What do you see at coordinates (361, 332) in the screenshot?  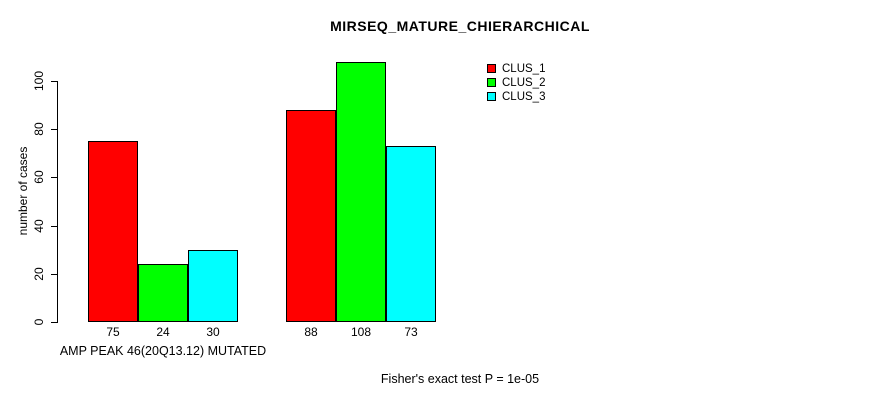 I see `bar-value-label: 108` at bounding box center [361, 332].